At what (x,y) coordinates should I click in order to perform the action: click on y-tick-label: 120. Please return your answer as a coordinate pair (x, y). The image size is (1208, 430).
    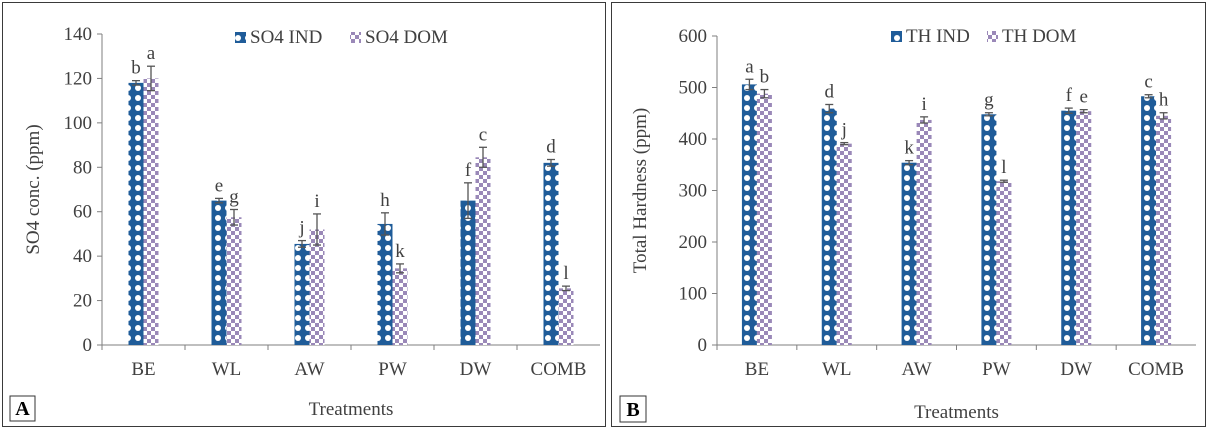
    Looking at the image, I should click on (78, 78).